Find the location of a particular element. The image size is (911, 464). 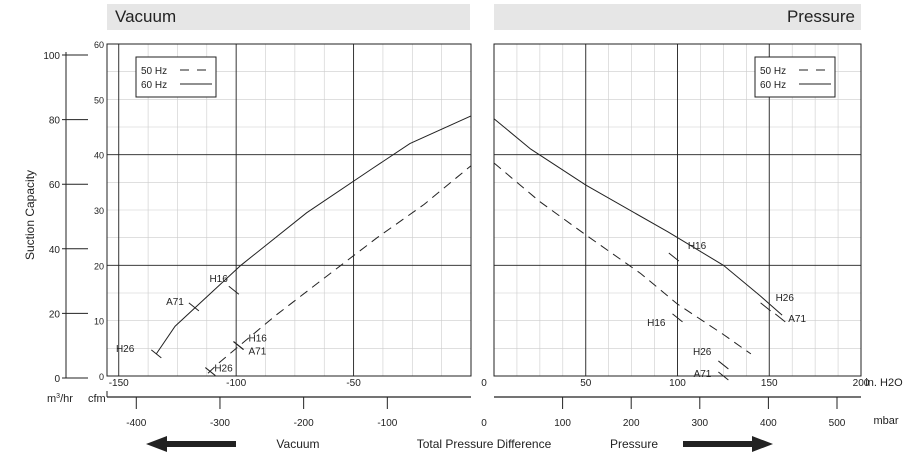

mbar-pressure-tick-label: 200 is located at coordinates (631, 423).